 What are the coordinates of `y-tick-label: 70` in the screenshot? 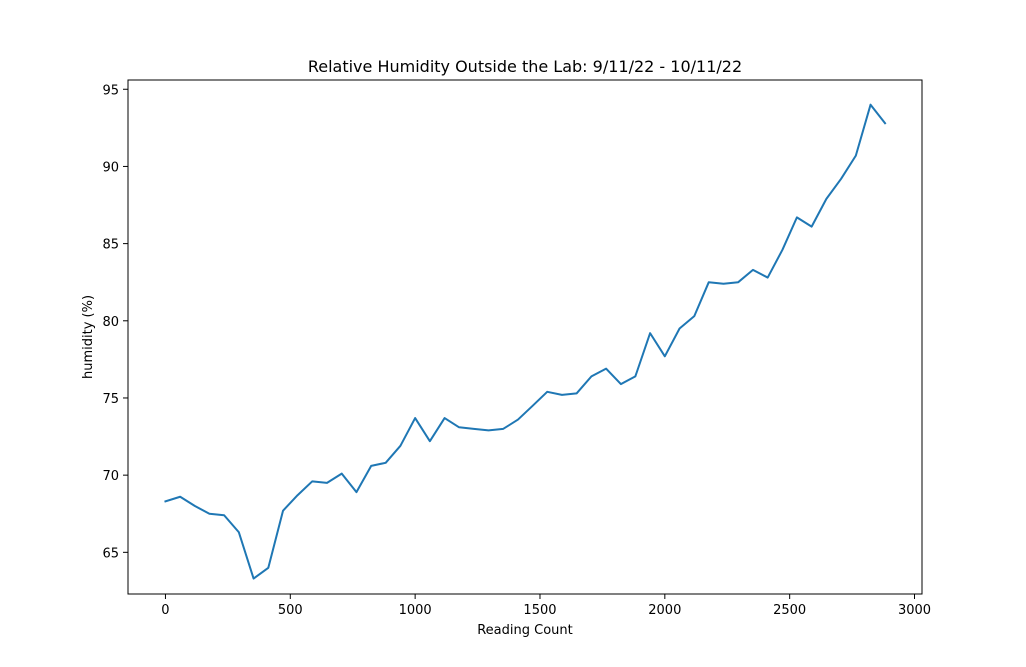 It's located at (110, 476).